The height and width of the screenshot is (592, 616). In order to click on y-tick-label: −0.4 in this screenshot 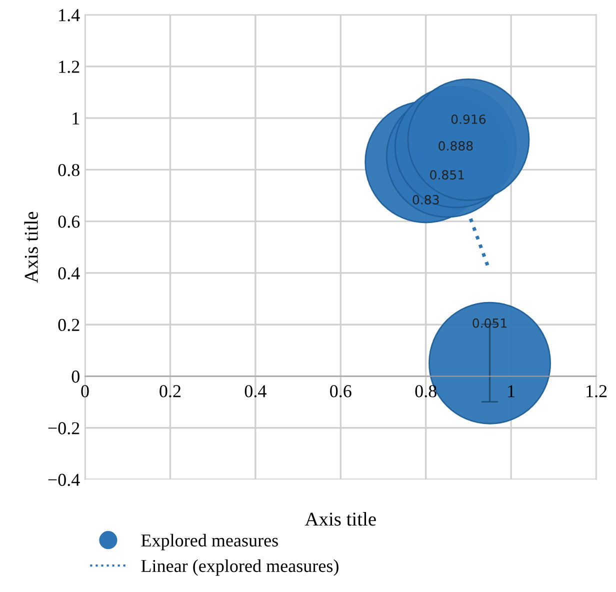, I will do `click(64, 480)`.